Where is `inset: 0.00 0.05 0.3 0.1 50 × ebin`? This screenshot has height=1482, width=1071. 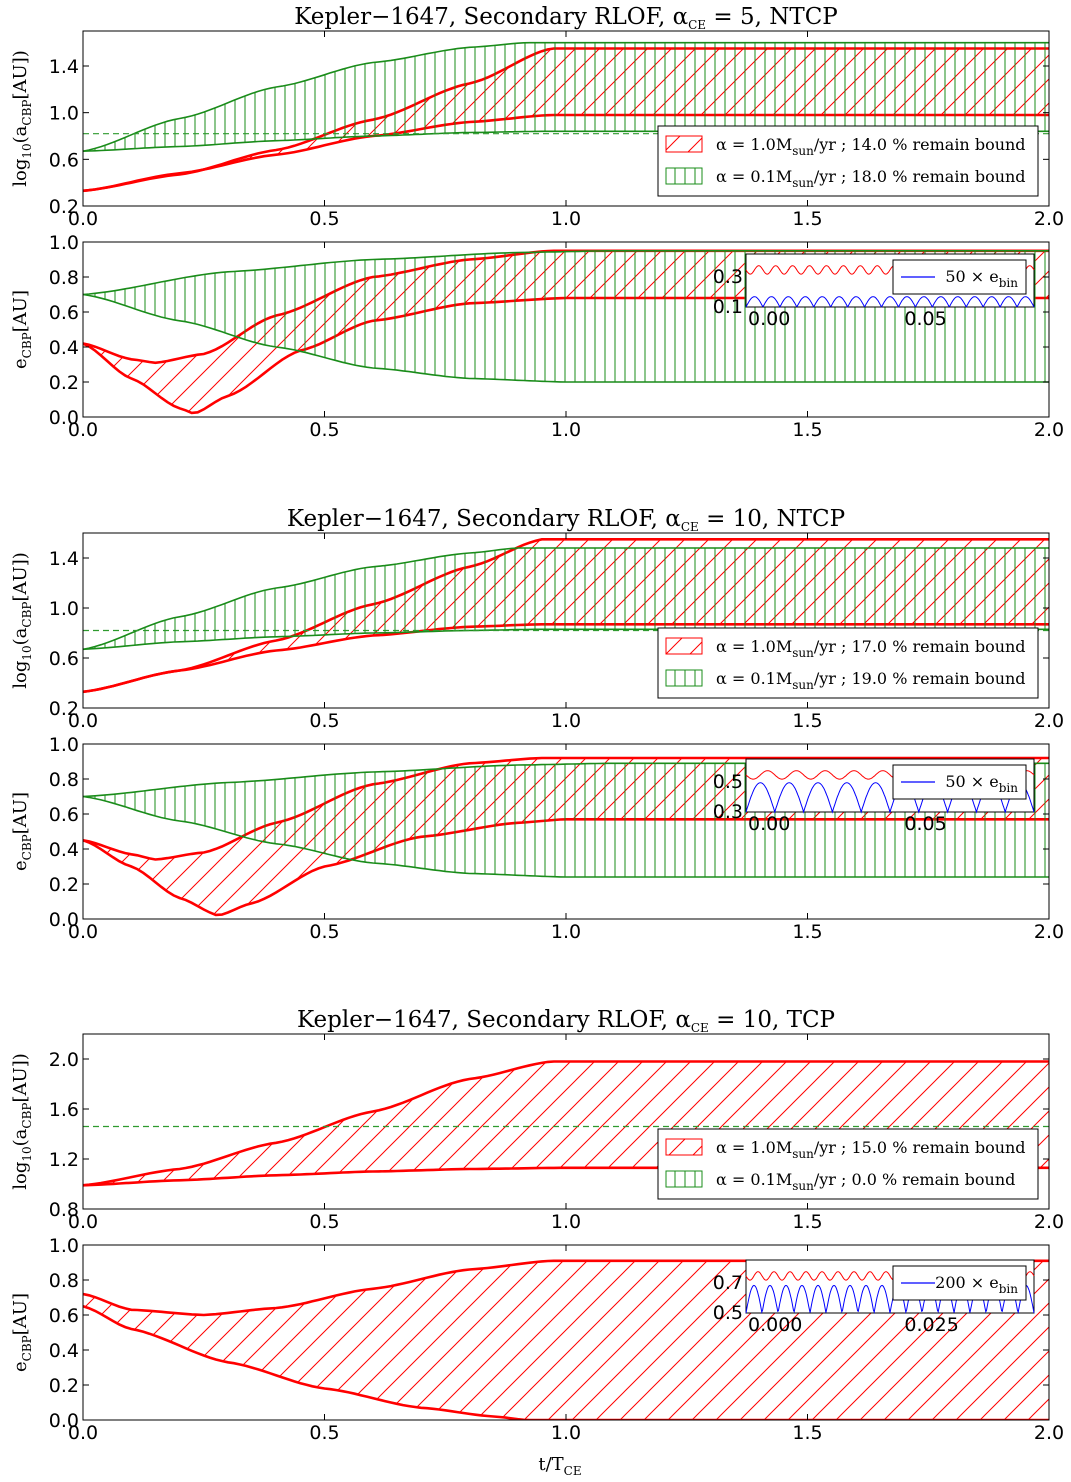 inset: 0.00 0.05 0.3 0.1 50 × ebin is located at coordinates (874, 291).